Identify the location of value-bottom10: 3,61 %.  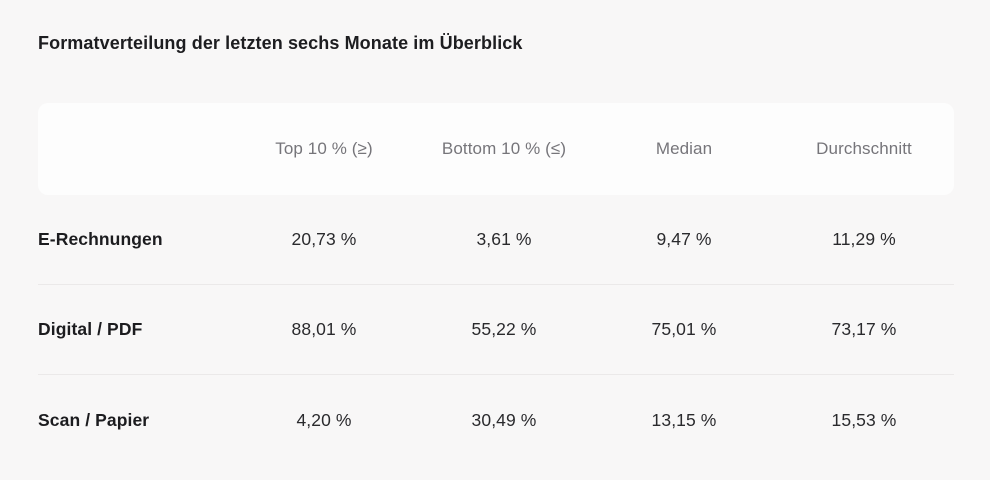
(504, 239).